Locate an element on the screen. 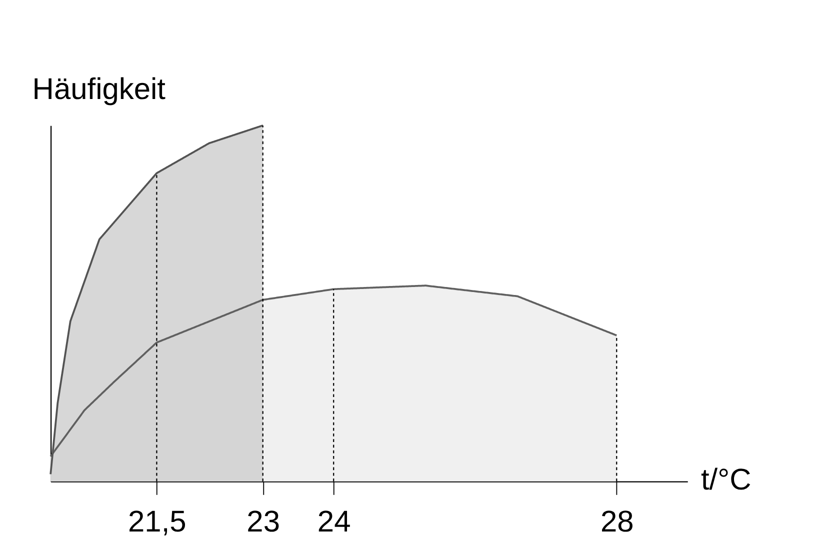 The height and width of the screenshot is (555, 826). y-axis-title: Häufigkeit is located at coordinates (99, 89).